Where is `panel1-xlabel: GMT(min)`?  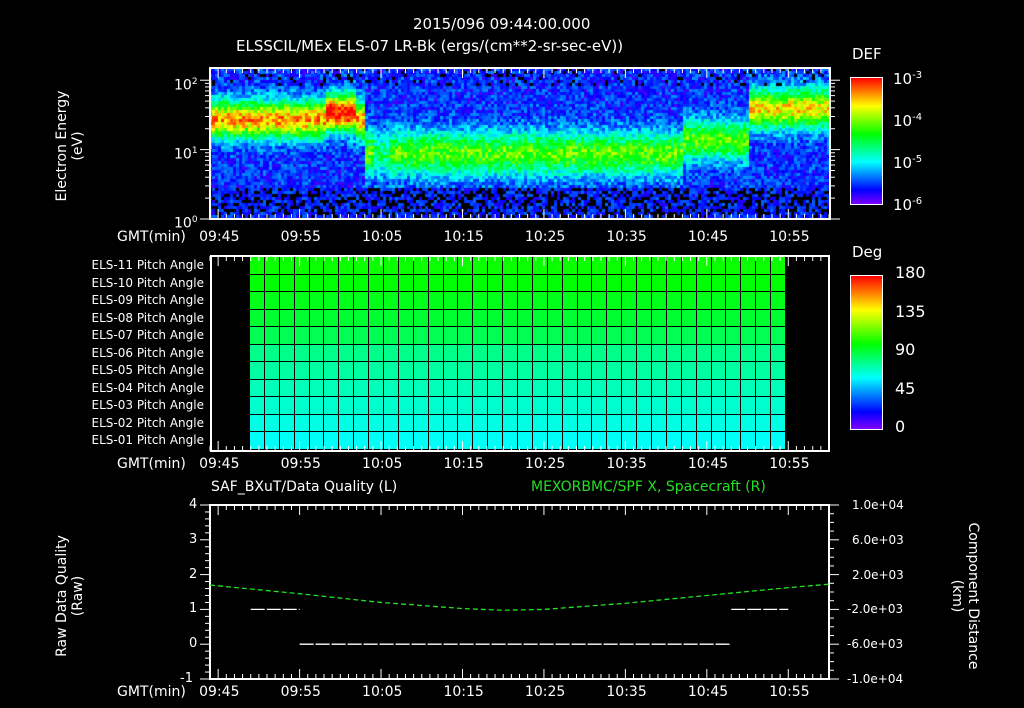
panel1-xlabel: GMT(min) is located at coordinates (151, 237).